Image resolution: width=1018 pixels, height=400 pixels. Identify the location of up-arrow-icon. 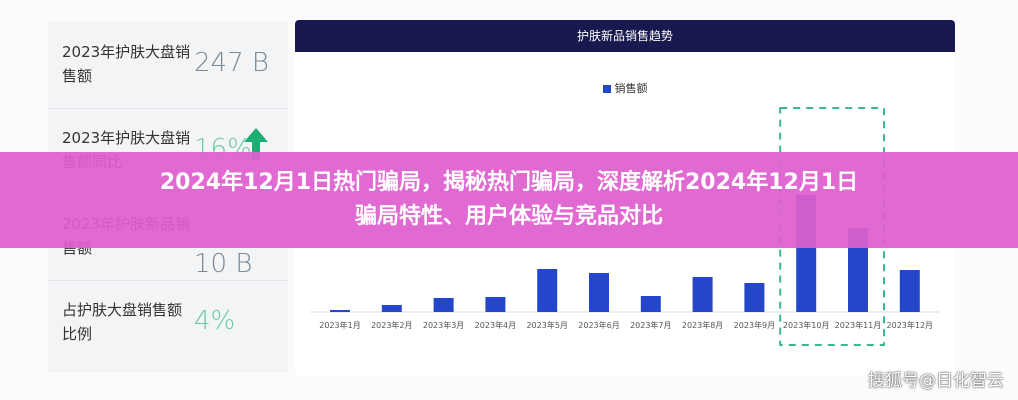
(256, 144).